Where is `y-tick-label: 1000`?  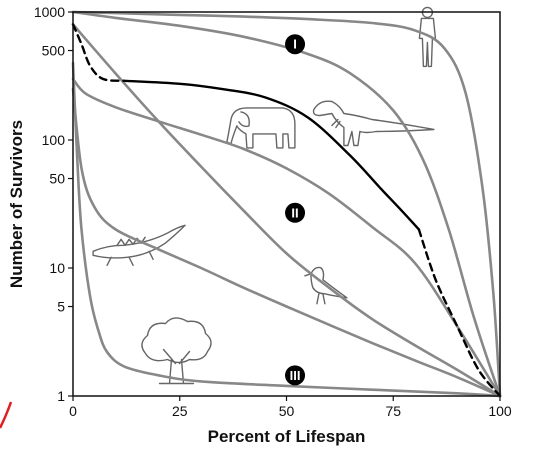
y-tick-label: 1000 is located at coordinates (49, 12).